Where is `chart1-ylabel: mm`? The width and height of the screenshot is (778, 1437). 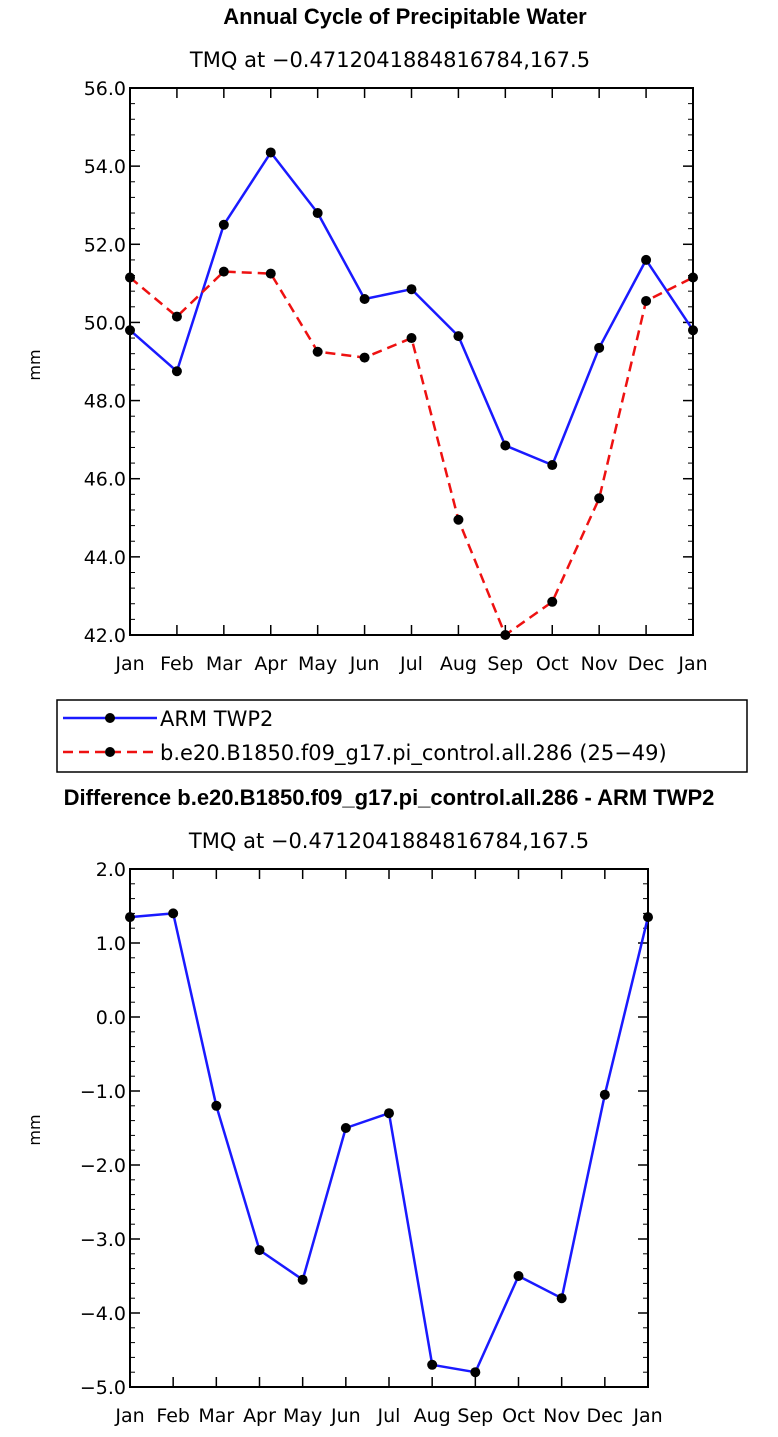 chart1-ylabel: mm is located at coordinates (34, 364).